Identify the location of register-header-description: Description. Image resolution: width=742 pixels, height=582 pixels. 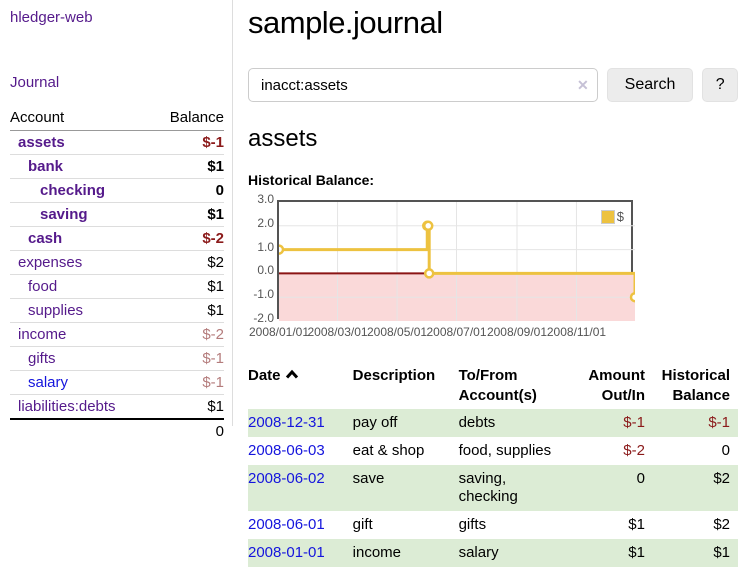
(394, 375).